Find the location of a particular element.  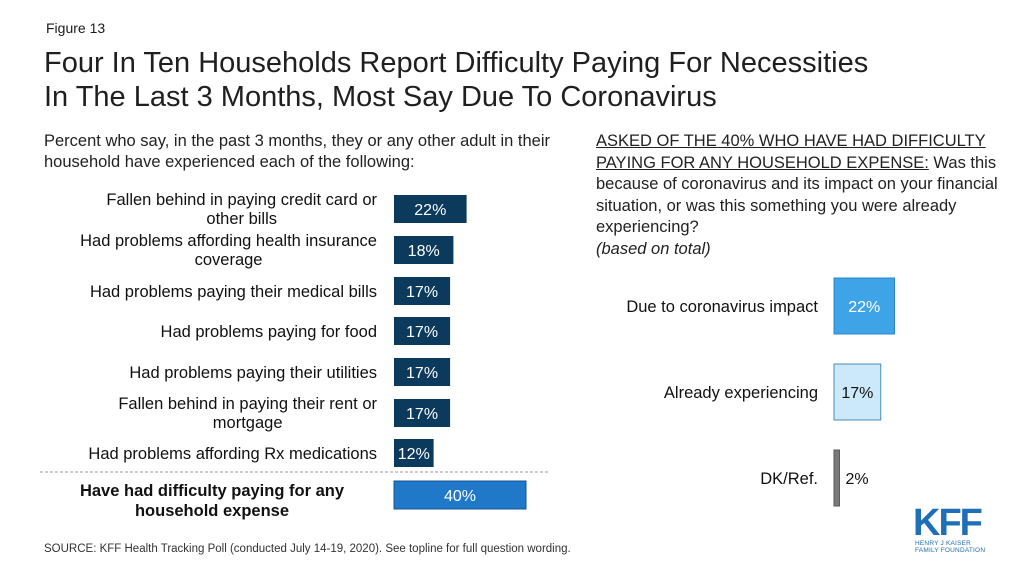

total-category-label-0: Have had difficulty paying for any is located at coordinates (212, 491).